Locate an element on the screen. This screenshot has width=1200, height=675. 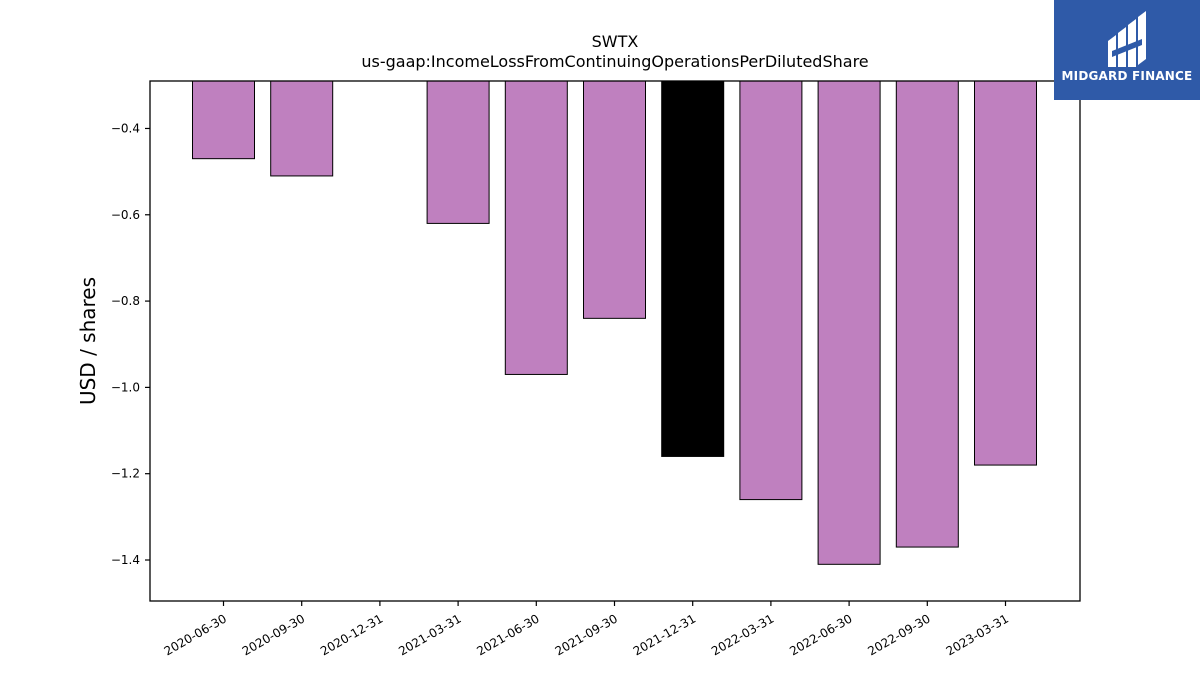
logo-mark-icon is located at coordinates (1127, 39).